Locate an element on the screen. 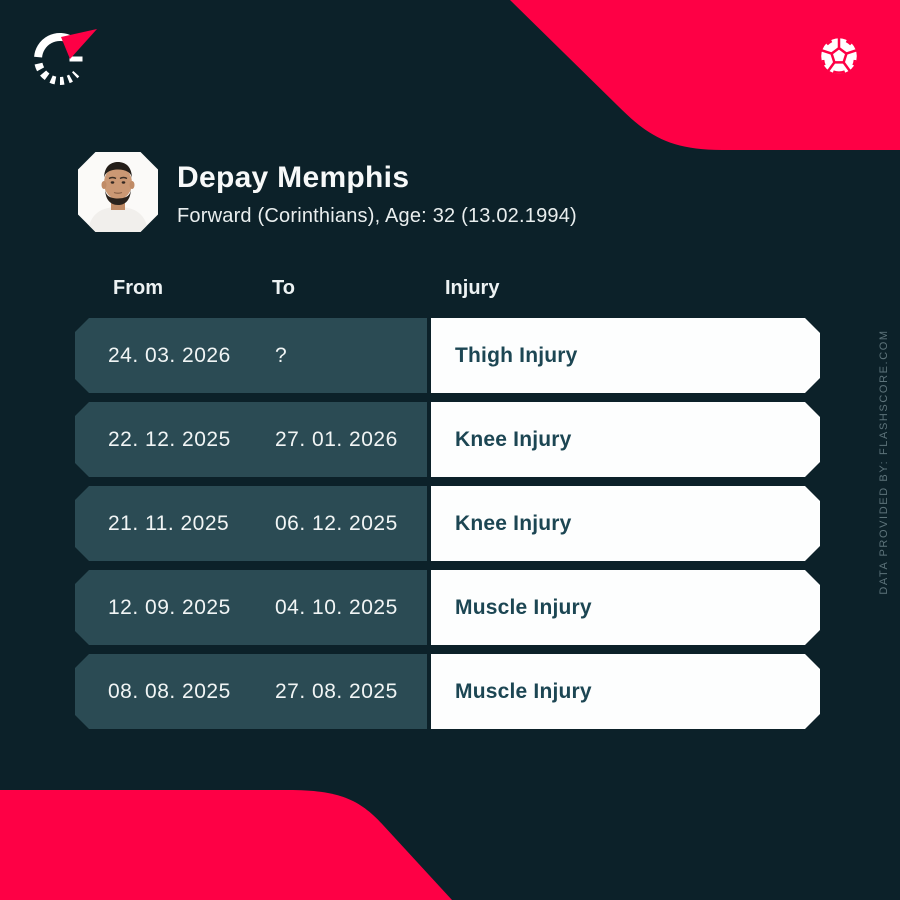 This screenshot has width=900, height=900. player-avatar is located at coordinates (118, 192).